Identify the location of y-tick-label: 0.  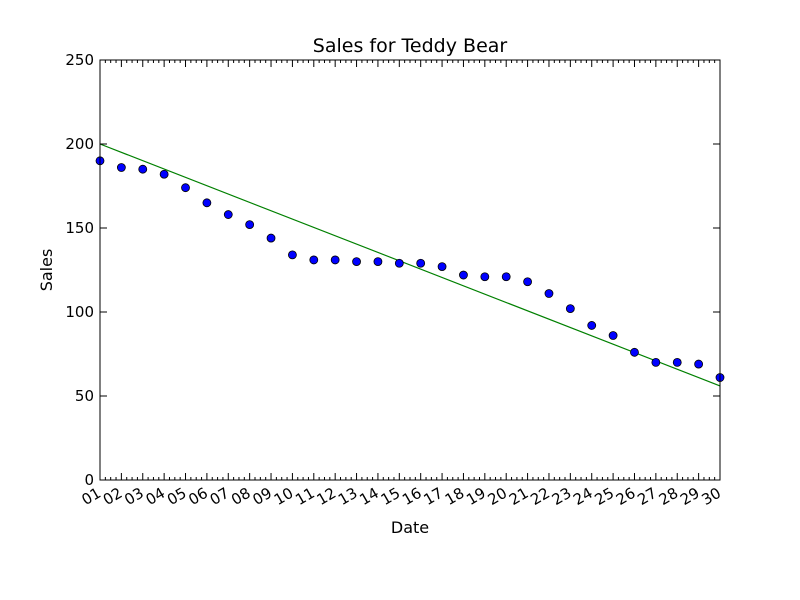
(89, 480).